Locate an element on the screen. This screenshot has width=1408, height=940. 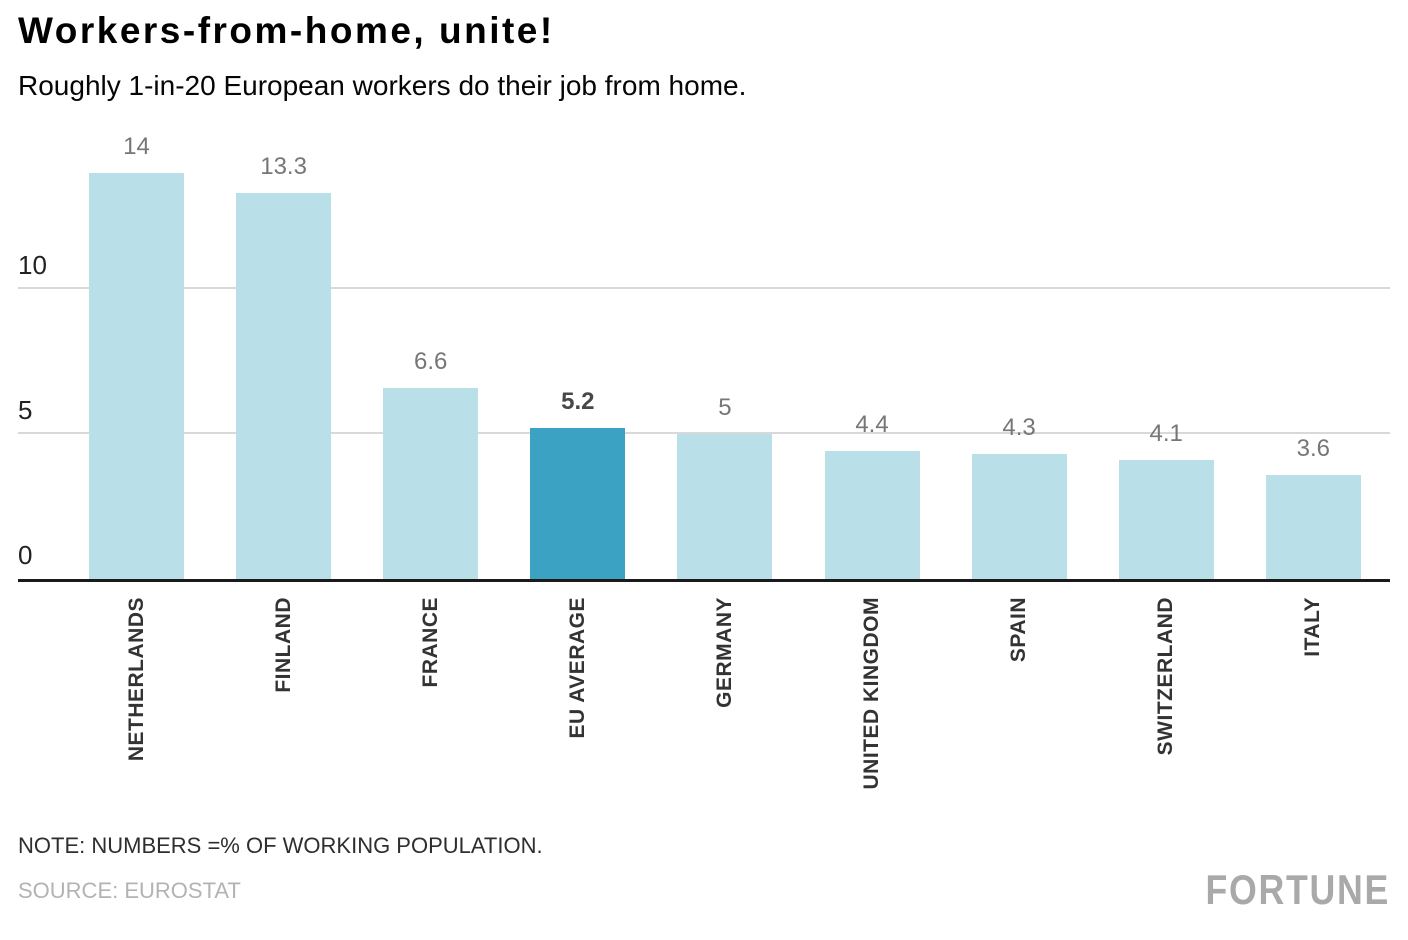
value-label-united-kingdom: 4.4 is located at coordinates (872, 425).